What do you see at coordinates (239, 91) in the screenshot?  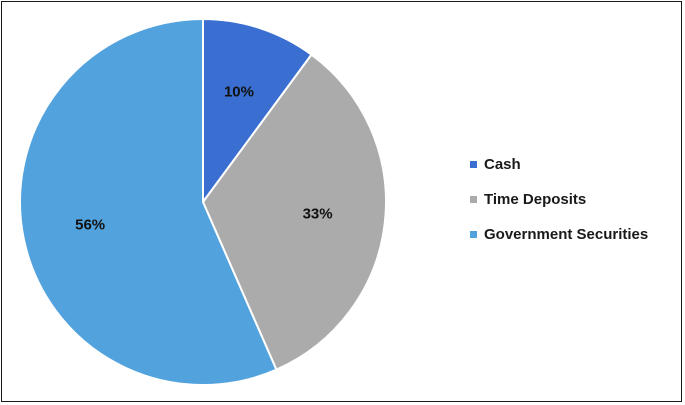 I see `data-label-cash: 10%` at bounding box center [239, 91].